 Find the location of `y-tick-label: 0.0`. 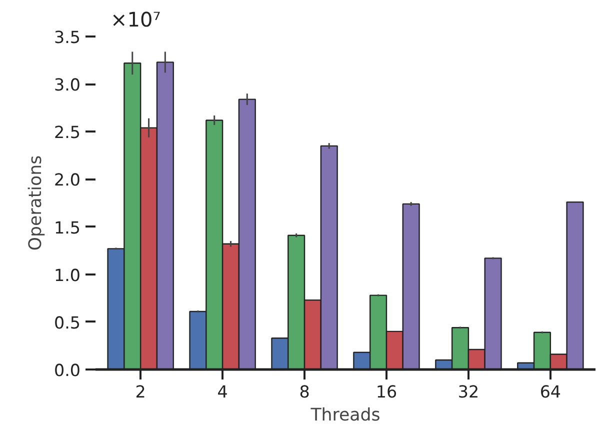

y-tick-label: 0.0 is located at coordinates (67, 370).